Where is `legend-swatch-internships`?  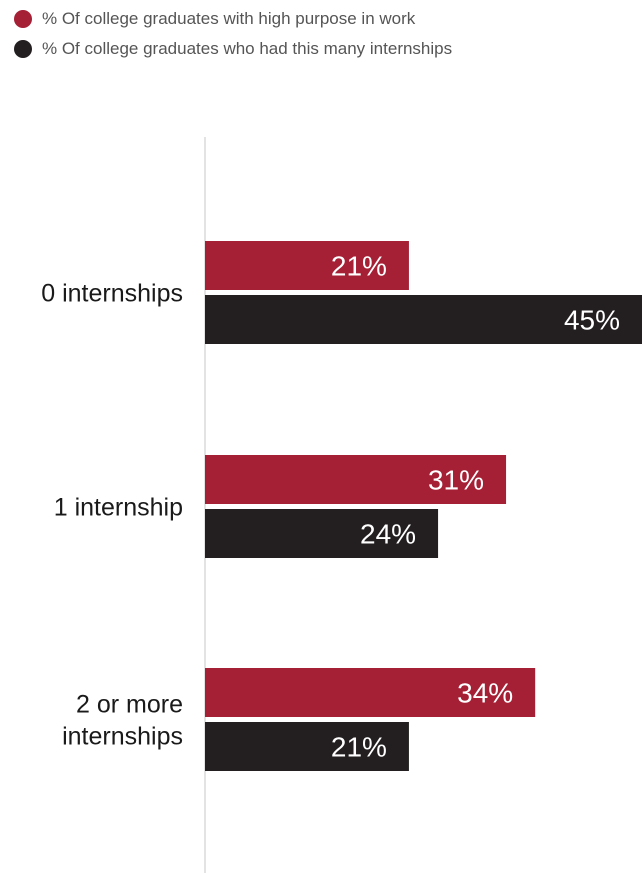
legend-swatch-internships is located at coordinates (23, 49).